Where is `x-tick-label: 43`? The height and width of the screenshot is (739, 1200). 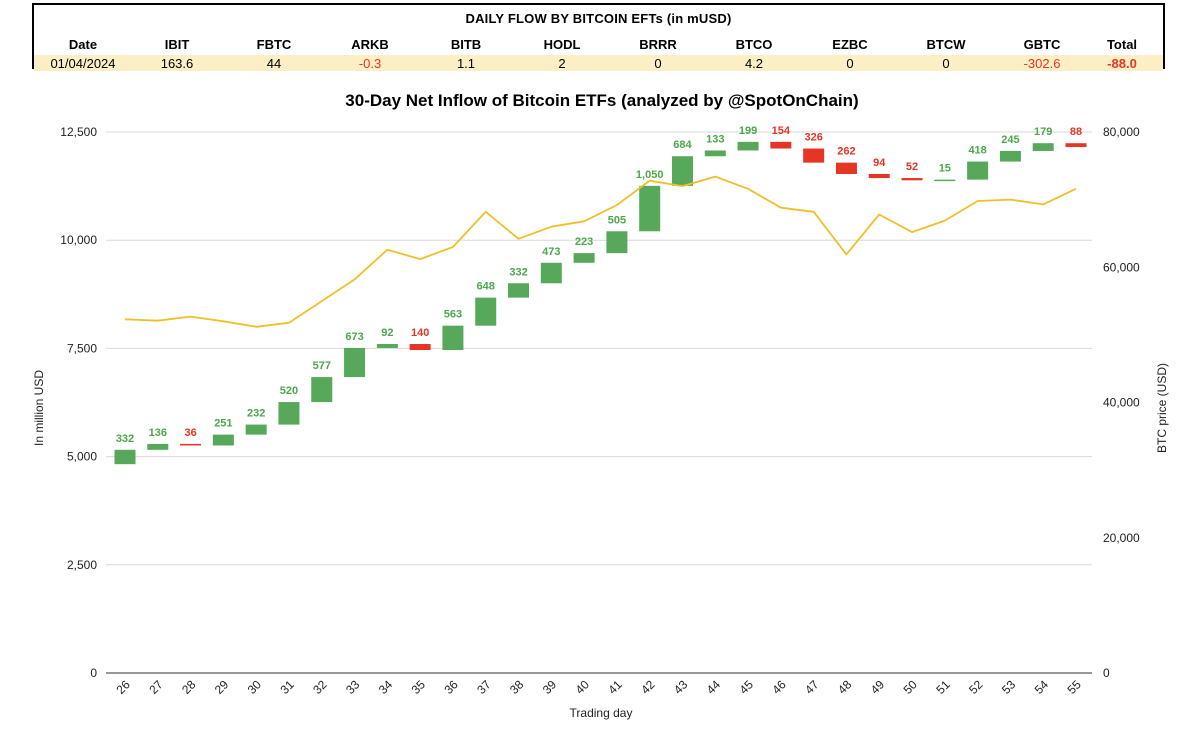 x-tick-label: 43 is located at coordinates (681, 687).